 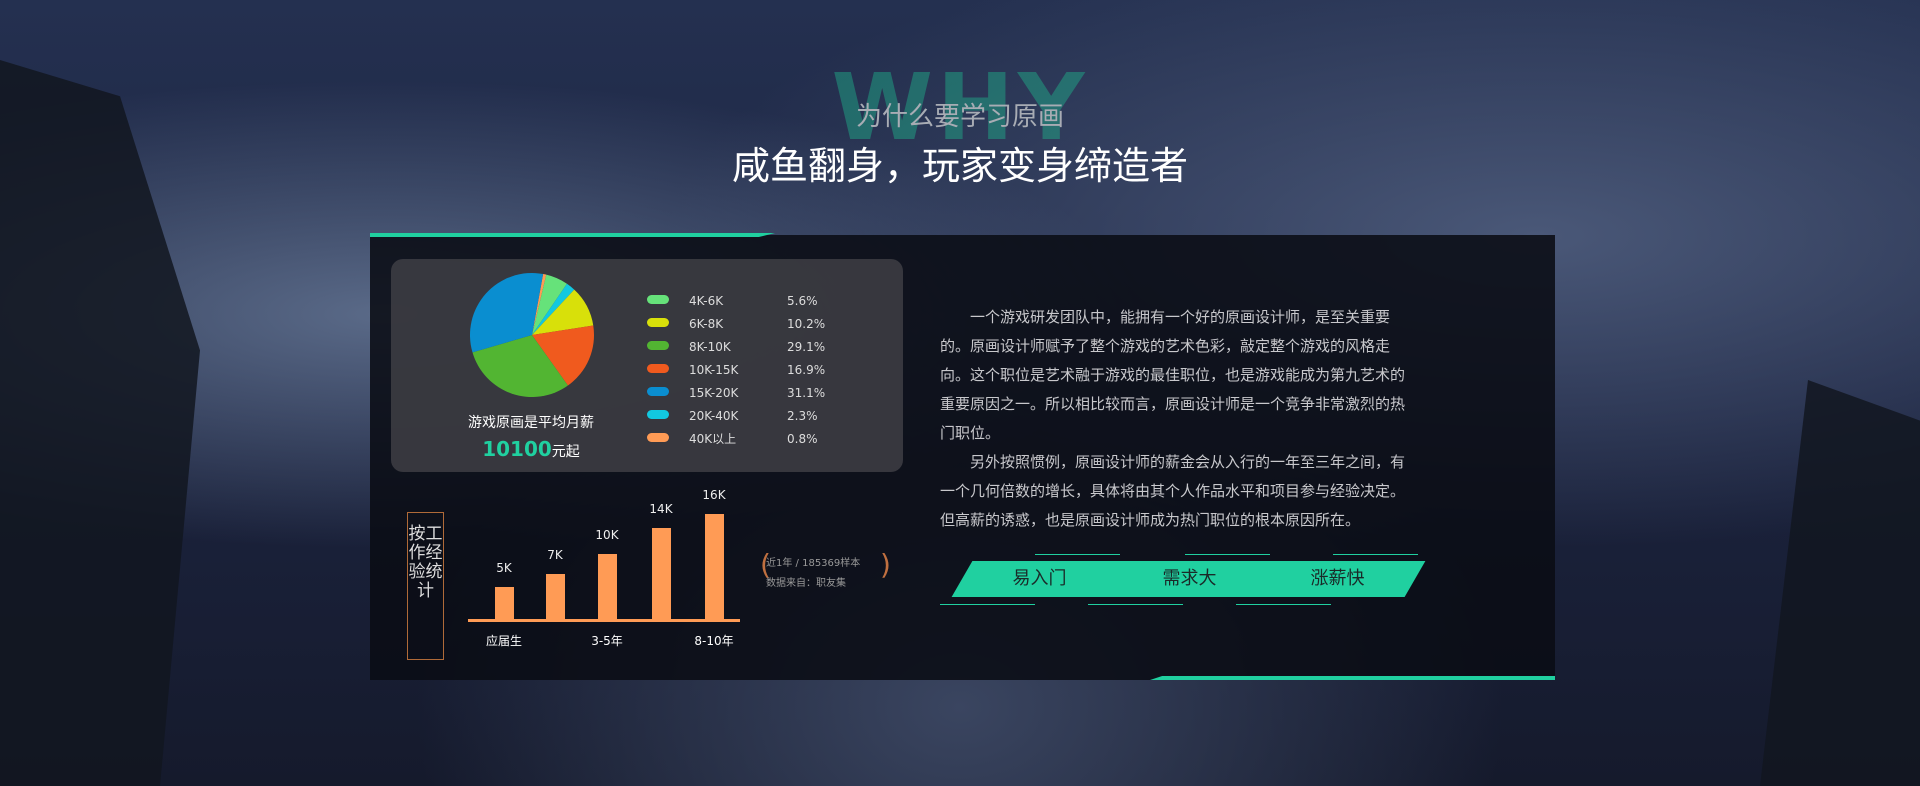 I want to click on legend-label: 8K-10K, so click(x=710, y=347).